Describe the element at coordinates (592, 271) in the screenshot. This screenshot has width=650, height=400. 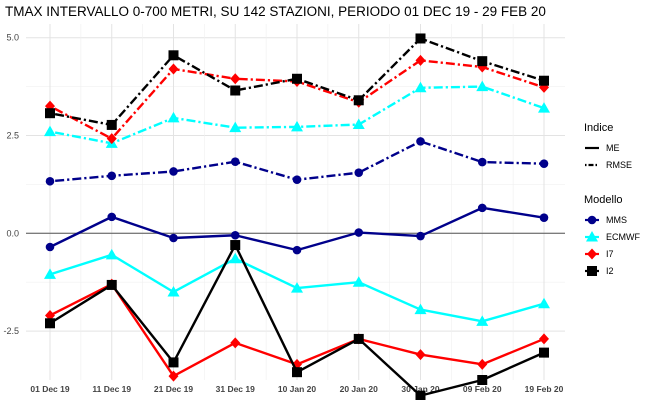
I see `legend-key-marker-i2` at that location.